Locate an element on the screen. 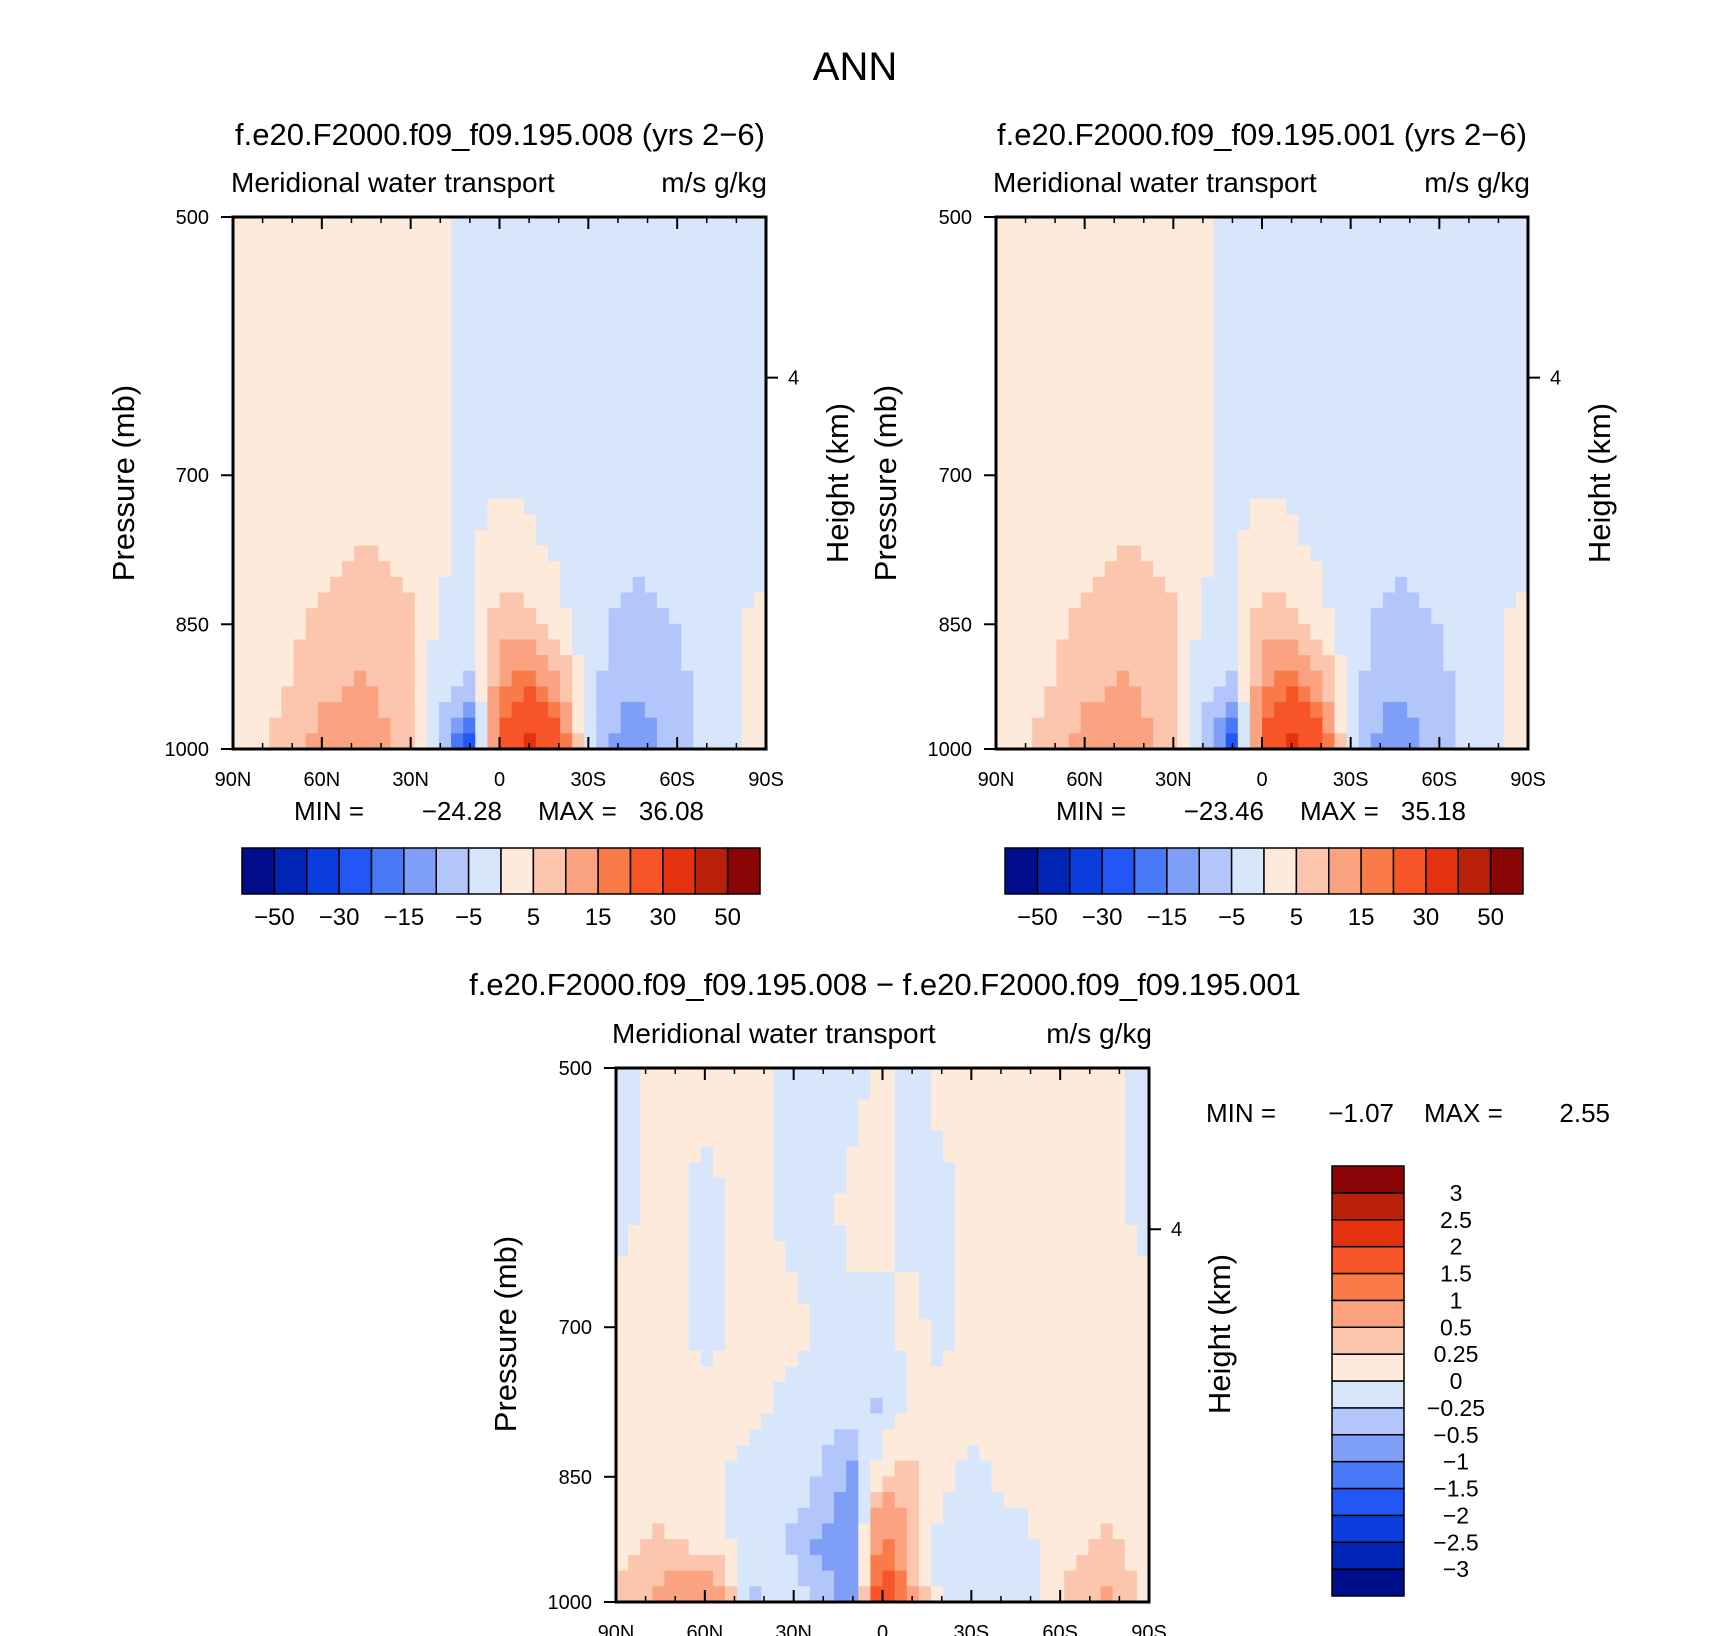 This screenshot has height=1636, width=1710. y-tick-label: 850 is located at coordinates (575, 1478).